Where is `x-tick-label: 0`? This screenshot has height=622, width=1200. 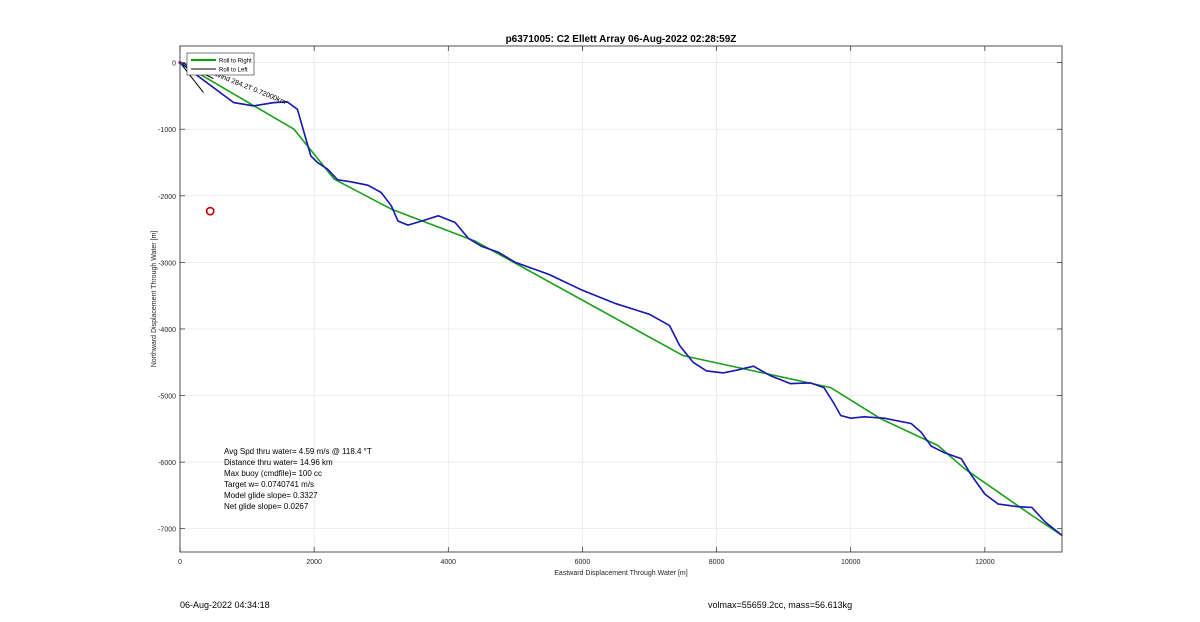
x-tick-label: 0 is located at coordinates (180, 562).